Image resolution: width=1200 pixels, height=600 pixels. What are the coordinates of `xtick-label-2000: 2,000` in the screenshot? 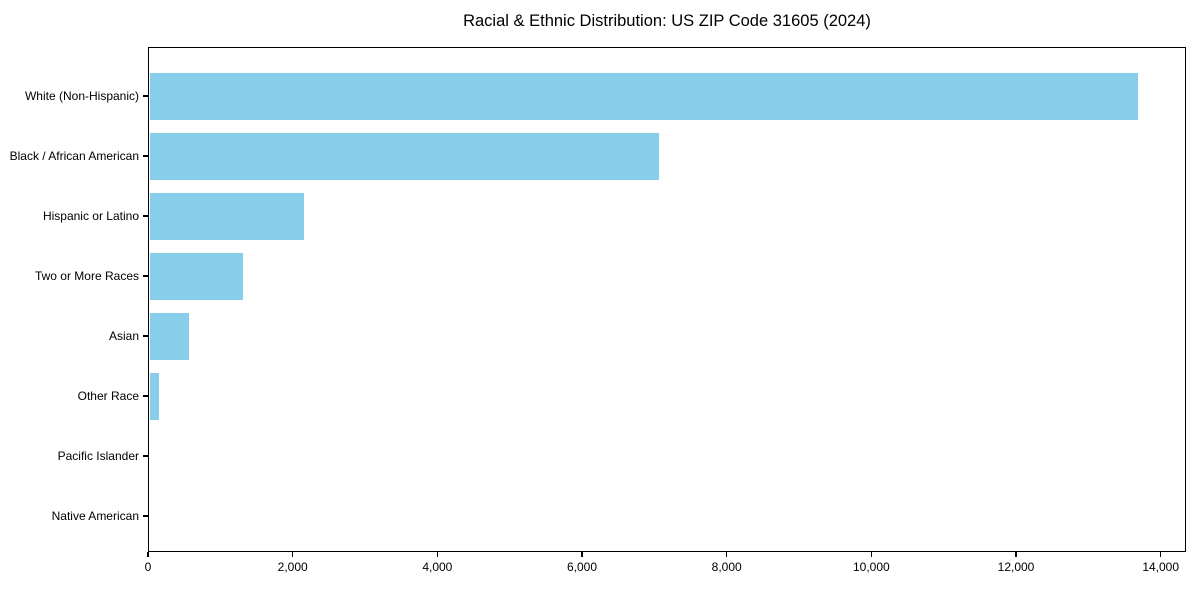 It's located at (292, 567).